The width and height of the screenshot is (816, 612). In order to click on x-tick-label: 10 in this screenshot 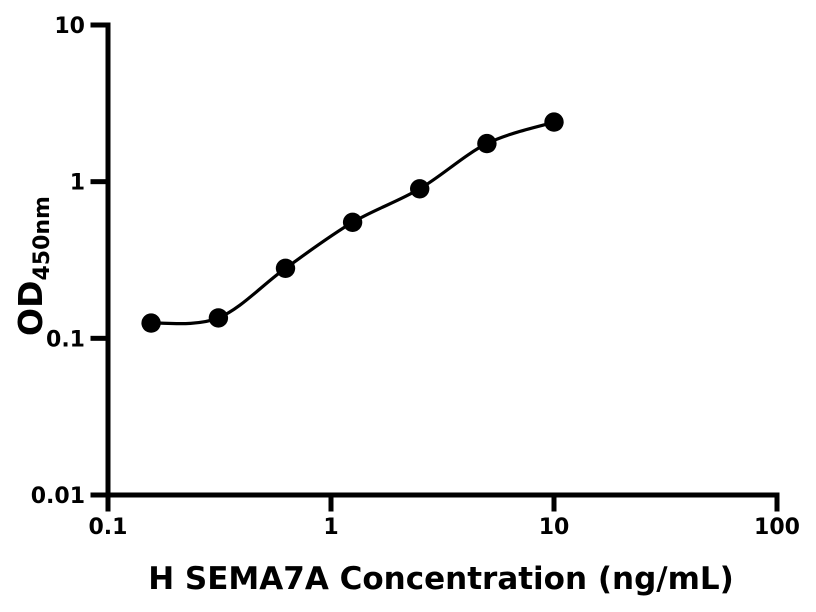, I will do `click(554, 527)`.